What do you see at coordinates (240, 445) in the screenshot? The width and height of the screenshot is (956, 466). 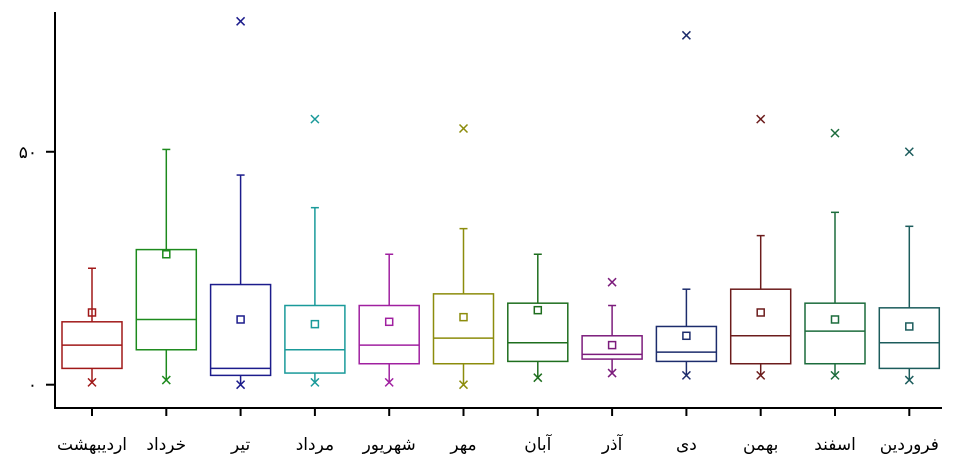 I see `x-tick-label: تیر` at bounding box center [240, 445].